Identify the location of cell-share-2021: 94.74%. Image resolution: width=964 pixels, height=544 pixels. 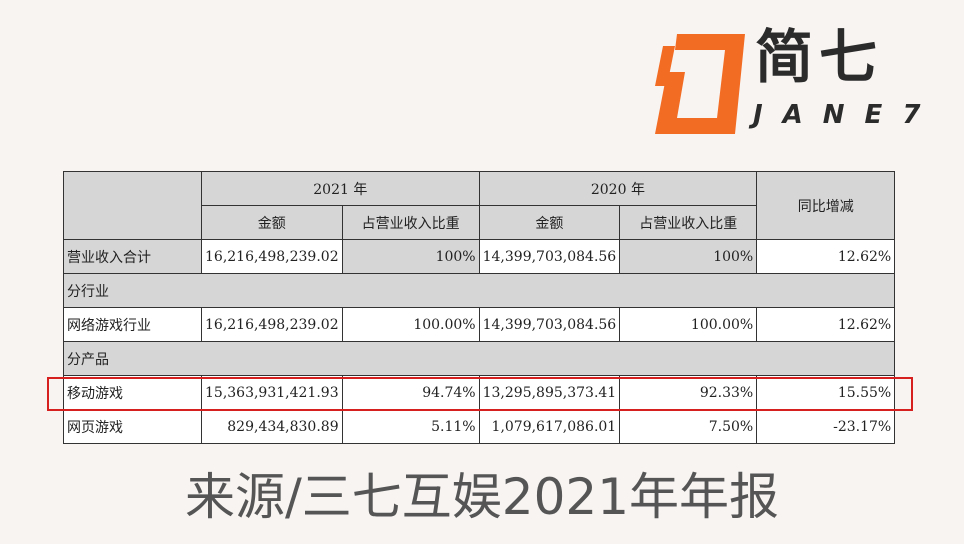
(410, 392).